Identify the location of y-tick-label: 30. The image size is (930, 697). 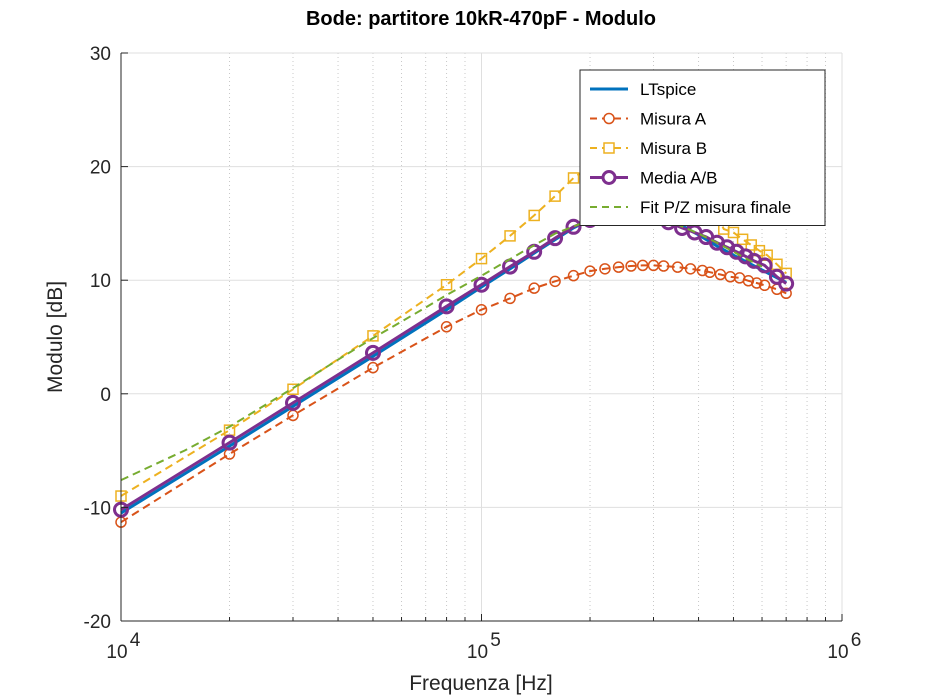
(100, 54).